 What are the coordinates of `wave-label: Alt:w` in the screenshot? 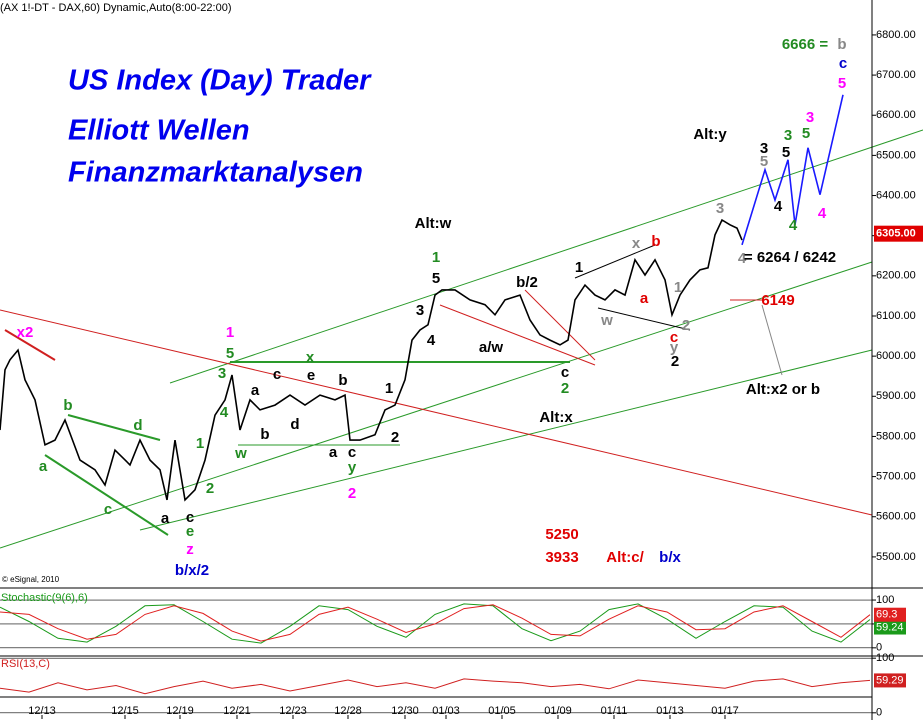 It's located at (433, 223).